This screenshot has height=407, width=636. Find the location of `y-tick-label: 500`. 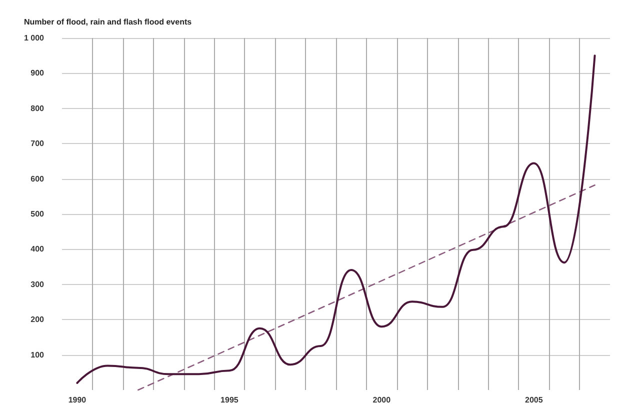

y-tick-label: 500 is located at coordinates (37, 214).